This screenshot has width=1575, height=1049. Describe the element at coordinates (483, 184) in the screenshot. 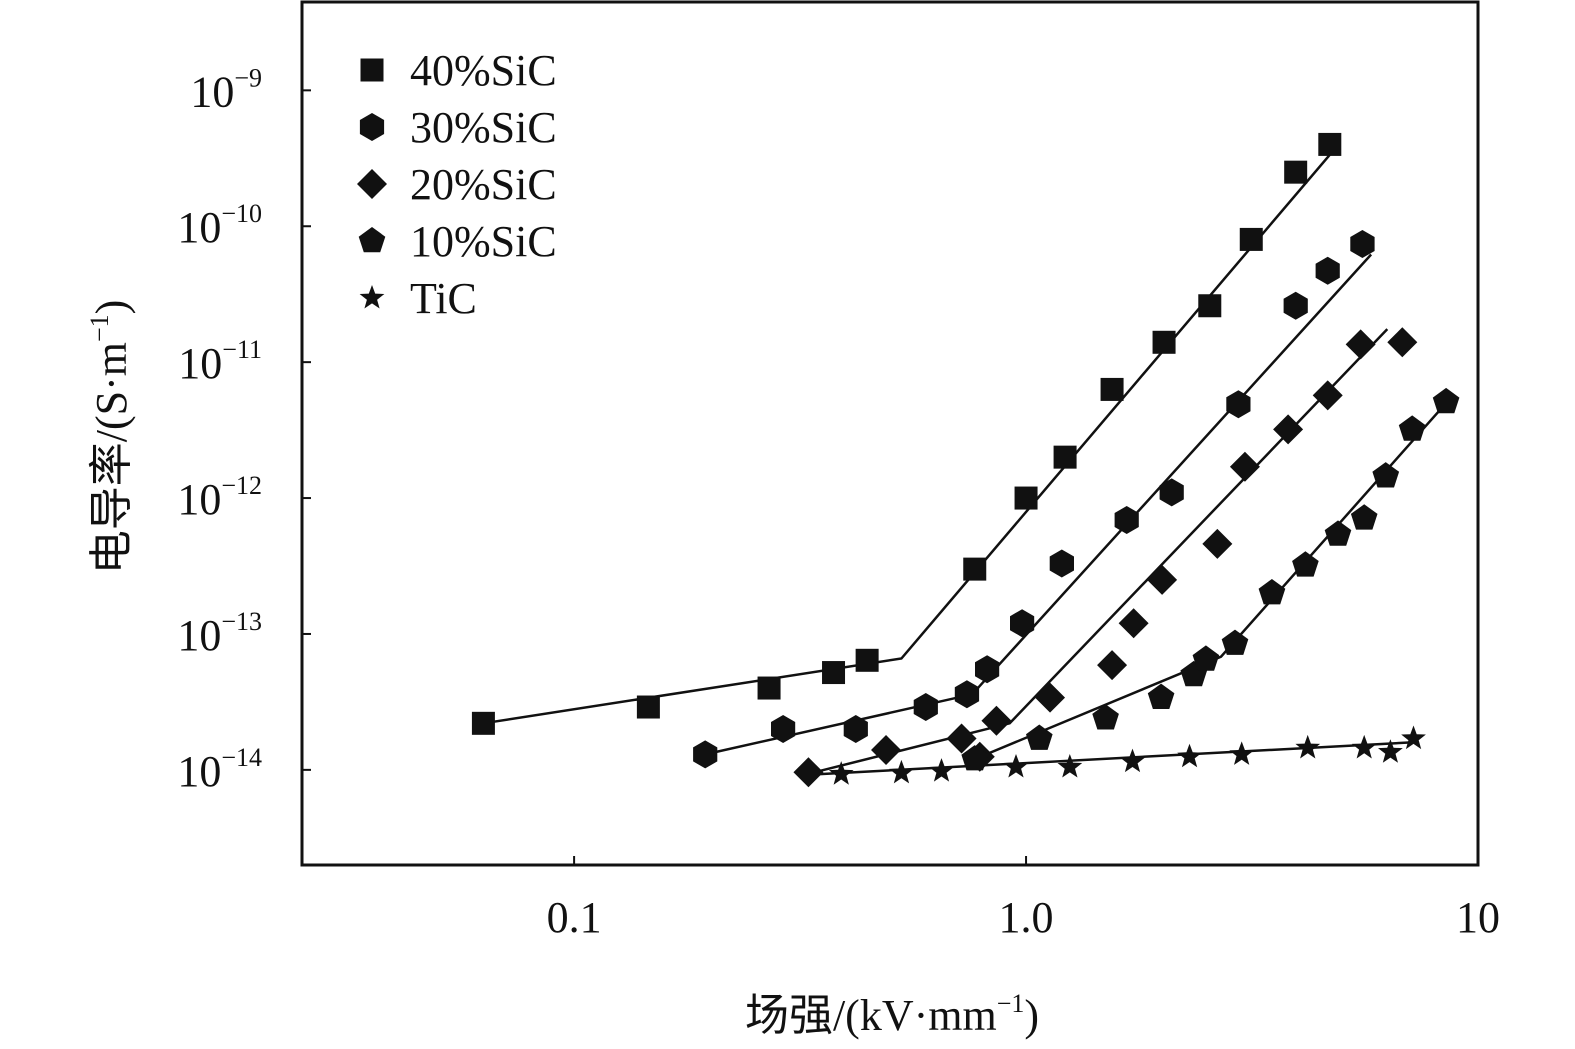

I see `legend-label: 20%SiC` at that location.